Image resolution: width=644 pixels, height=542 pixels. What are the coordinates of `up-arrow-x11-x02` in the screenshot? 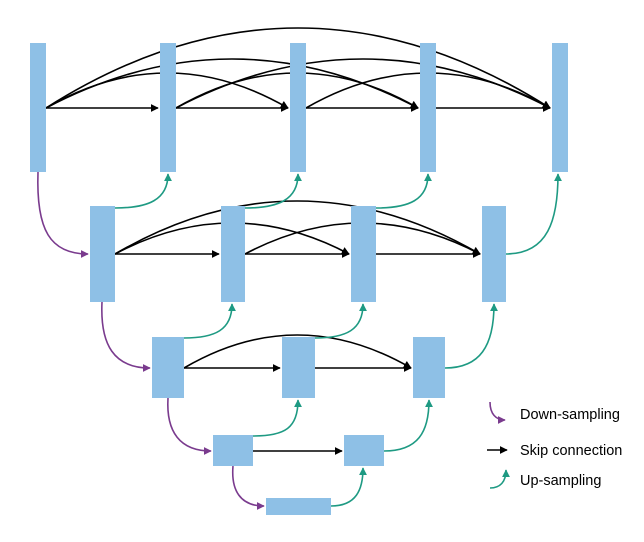 It's located at (273, 191).